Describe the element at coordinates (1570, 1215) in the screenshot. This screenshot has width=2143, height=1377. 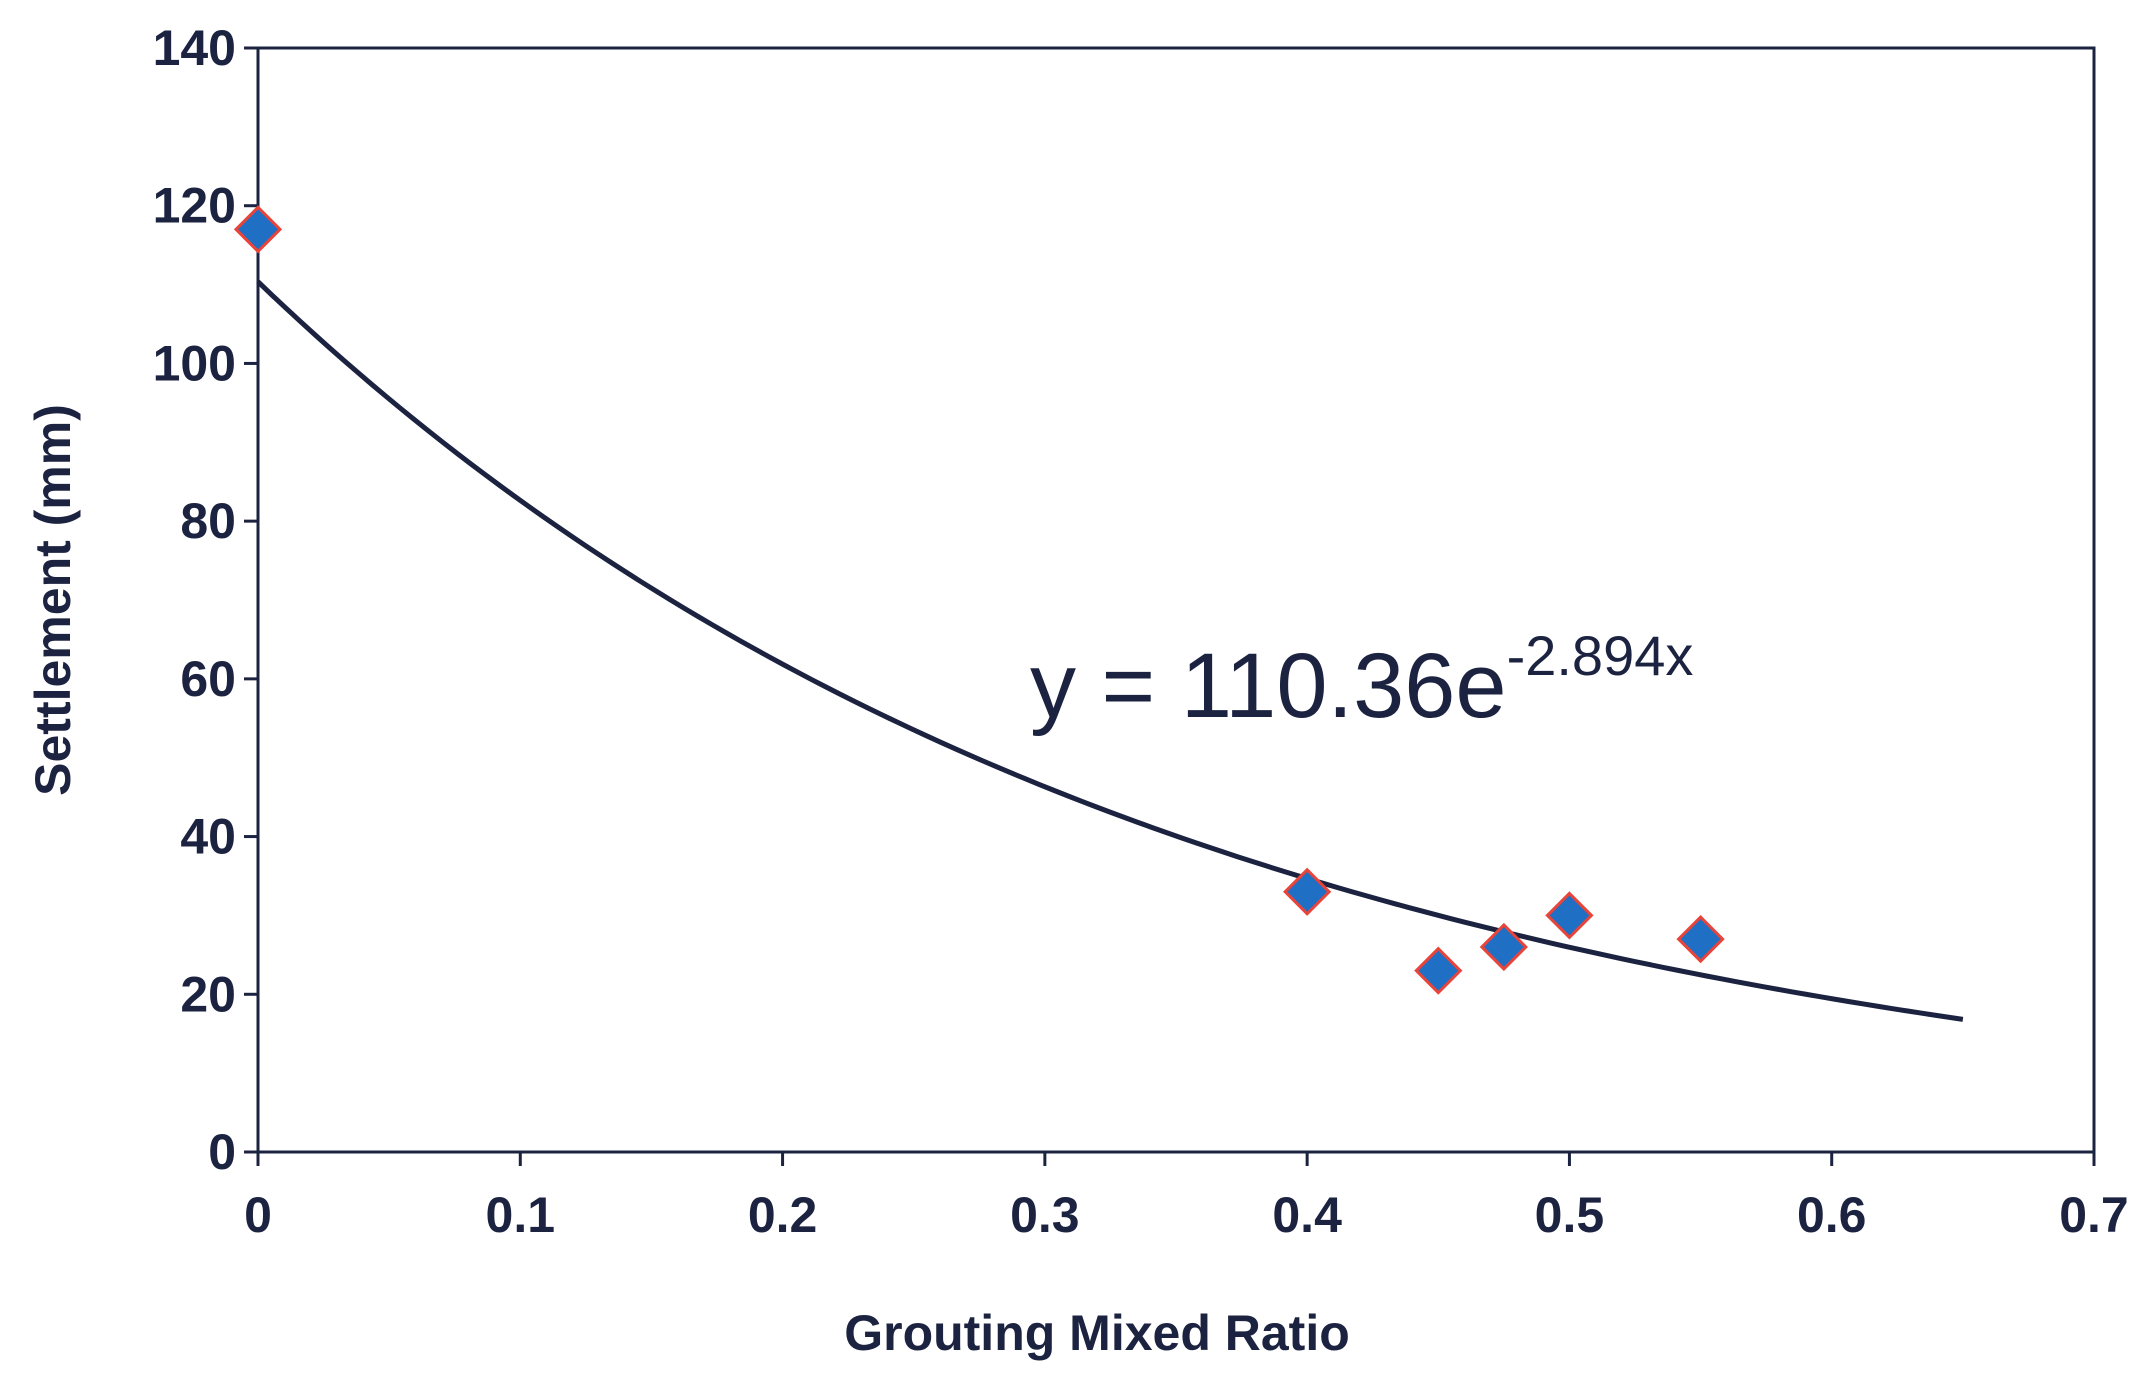
I see `x-tick-label: 0.5` at that location.